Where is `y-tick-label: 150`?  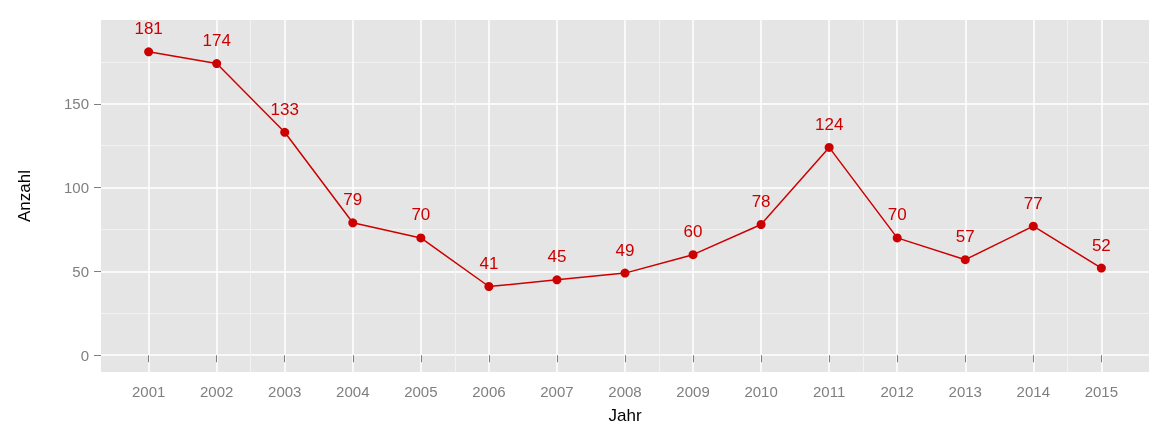
y-tick-label: 150 is located at coordinates (76, 104).